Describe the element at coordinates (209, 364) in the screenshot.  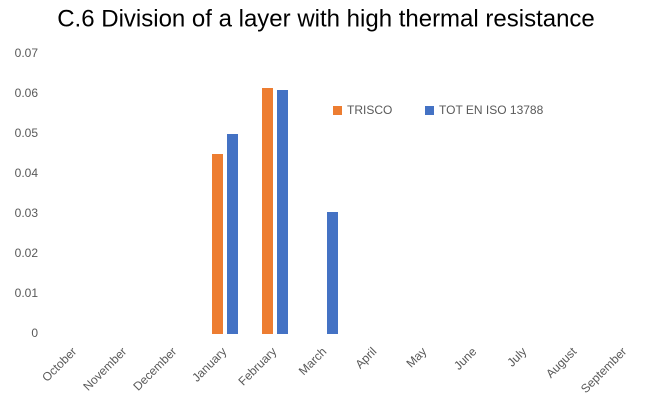
I see `x-tick-label: January` at that location.